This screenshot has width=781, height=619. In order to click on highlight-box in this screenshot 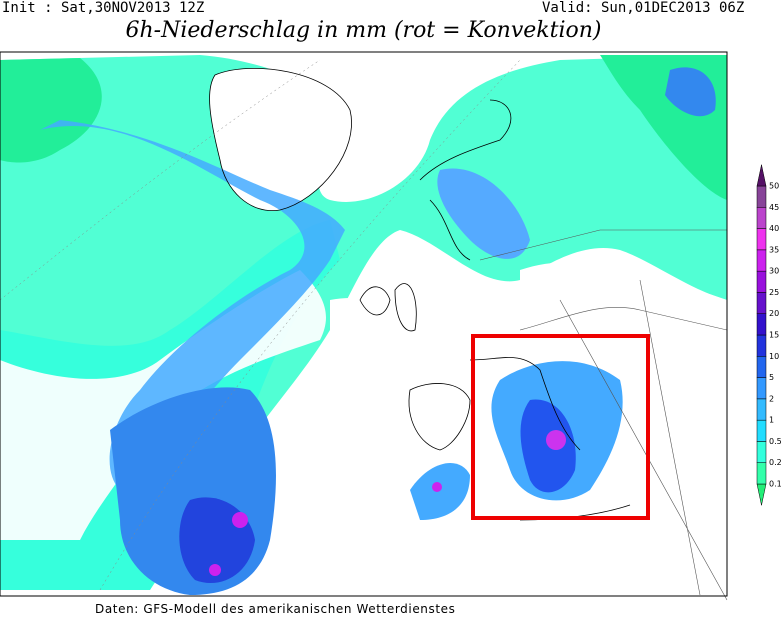, I will do `click(560, 427)`.